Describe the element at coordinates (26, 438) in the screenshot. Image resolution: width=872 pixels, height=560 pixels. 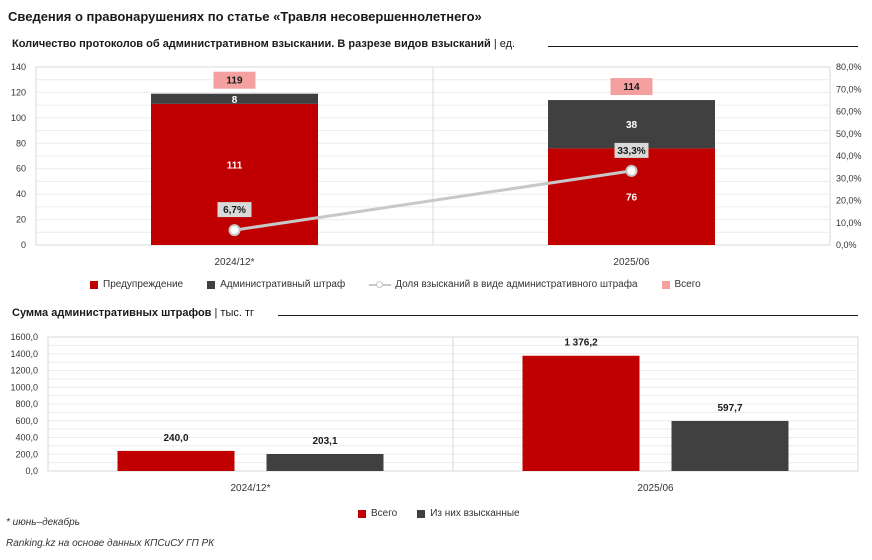
I see `y-tick-label: 400,0` at that location.